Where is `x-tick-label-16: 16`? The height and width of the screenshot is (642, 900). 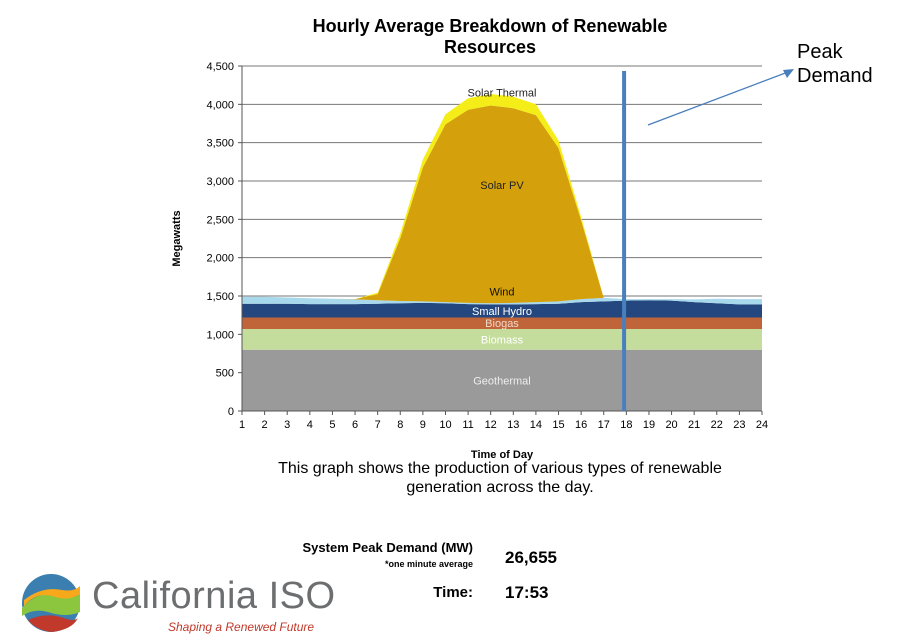
x-tick-label-16: 16 is located at coordinates (581, 425).